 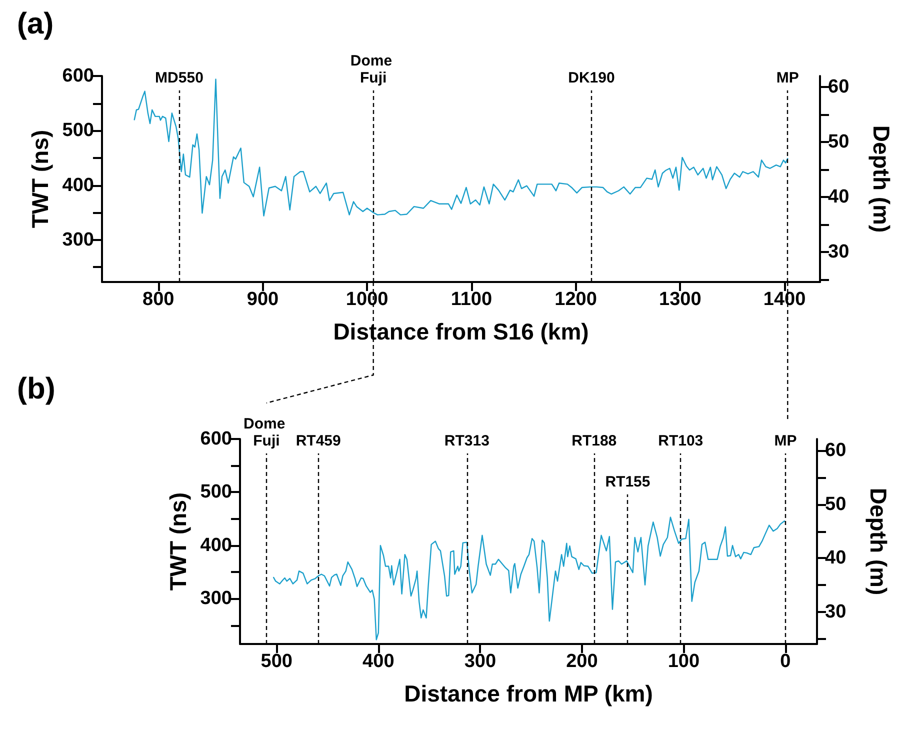 I want to click on x-tick-label: 1200, so click(x=575, y=299).